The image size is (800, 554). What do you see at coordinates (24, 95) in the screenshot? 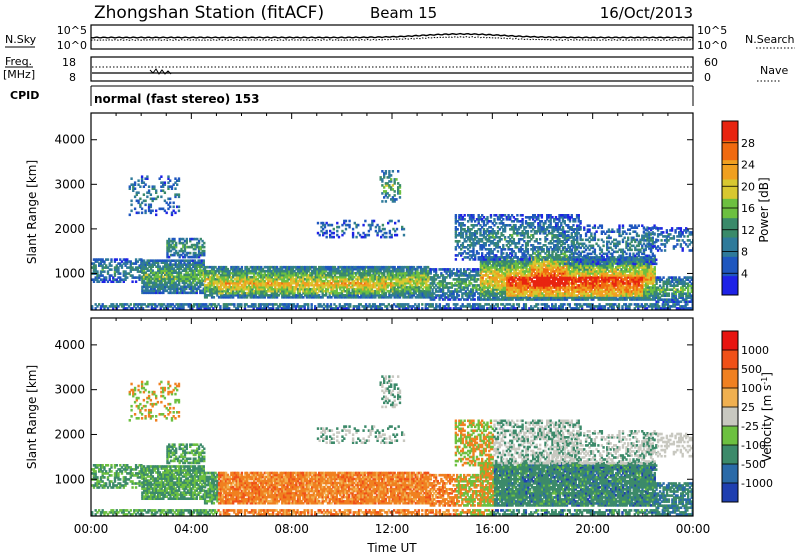
I see `cpid-label: CPID` at bounding box center [24, 95].